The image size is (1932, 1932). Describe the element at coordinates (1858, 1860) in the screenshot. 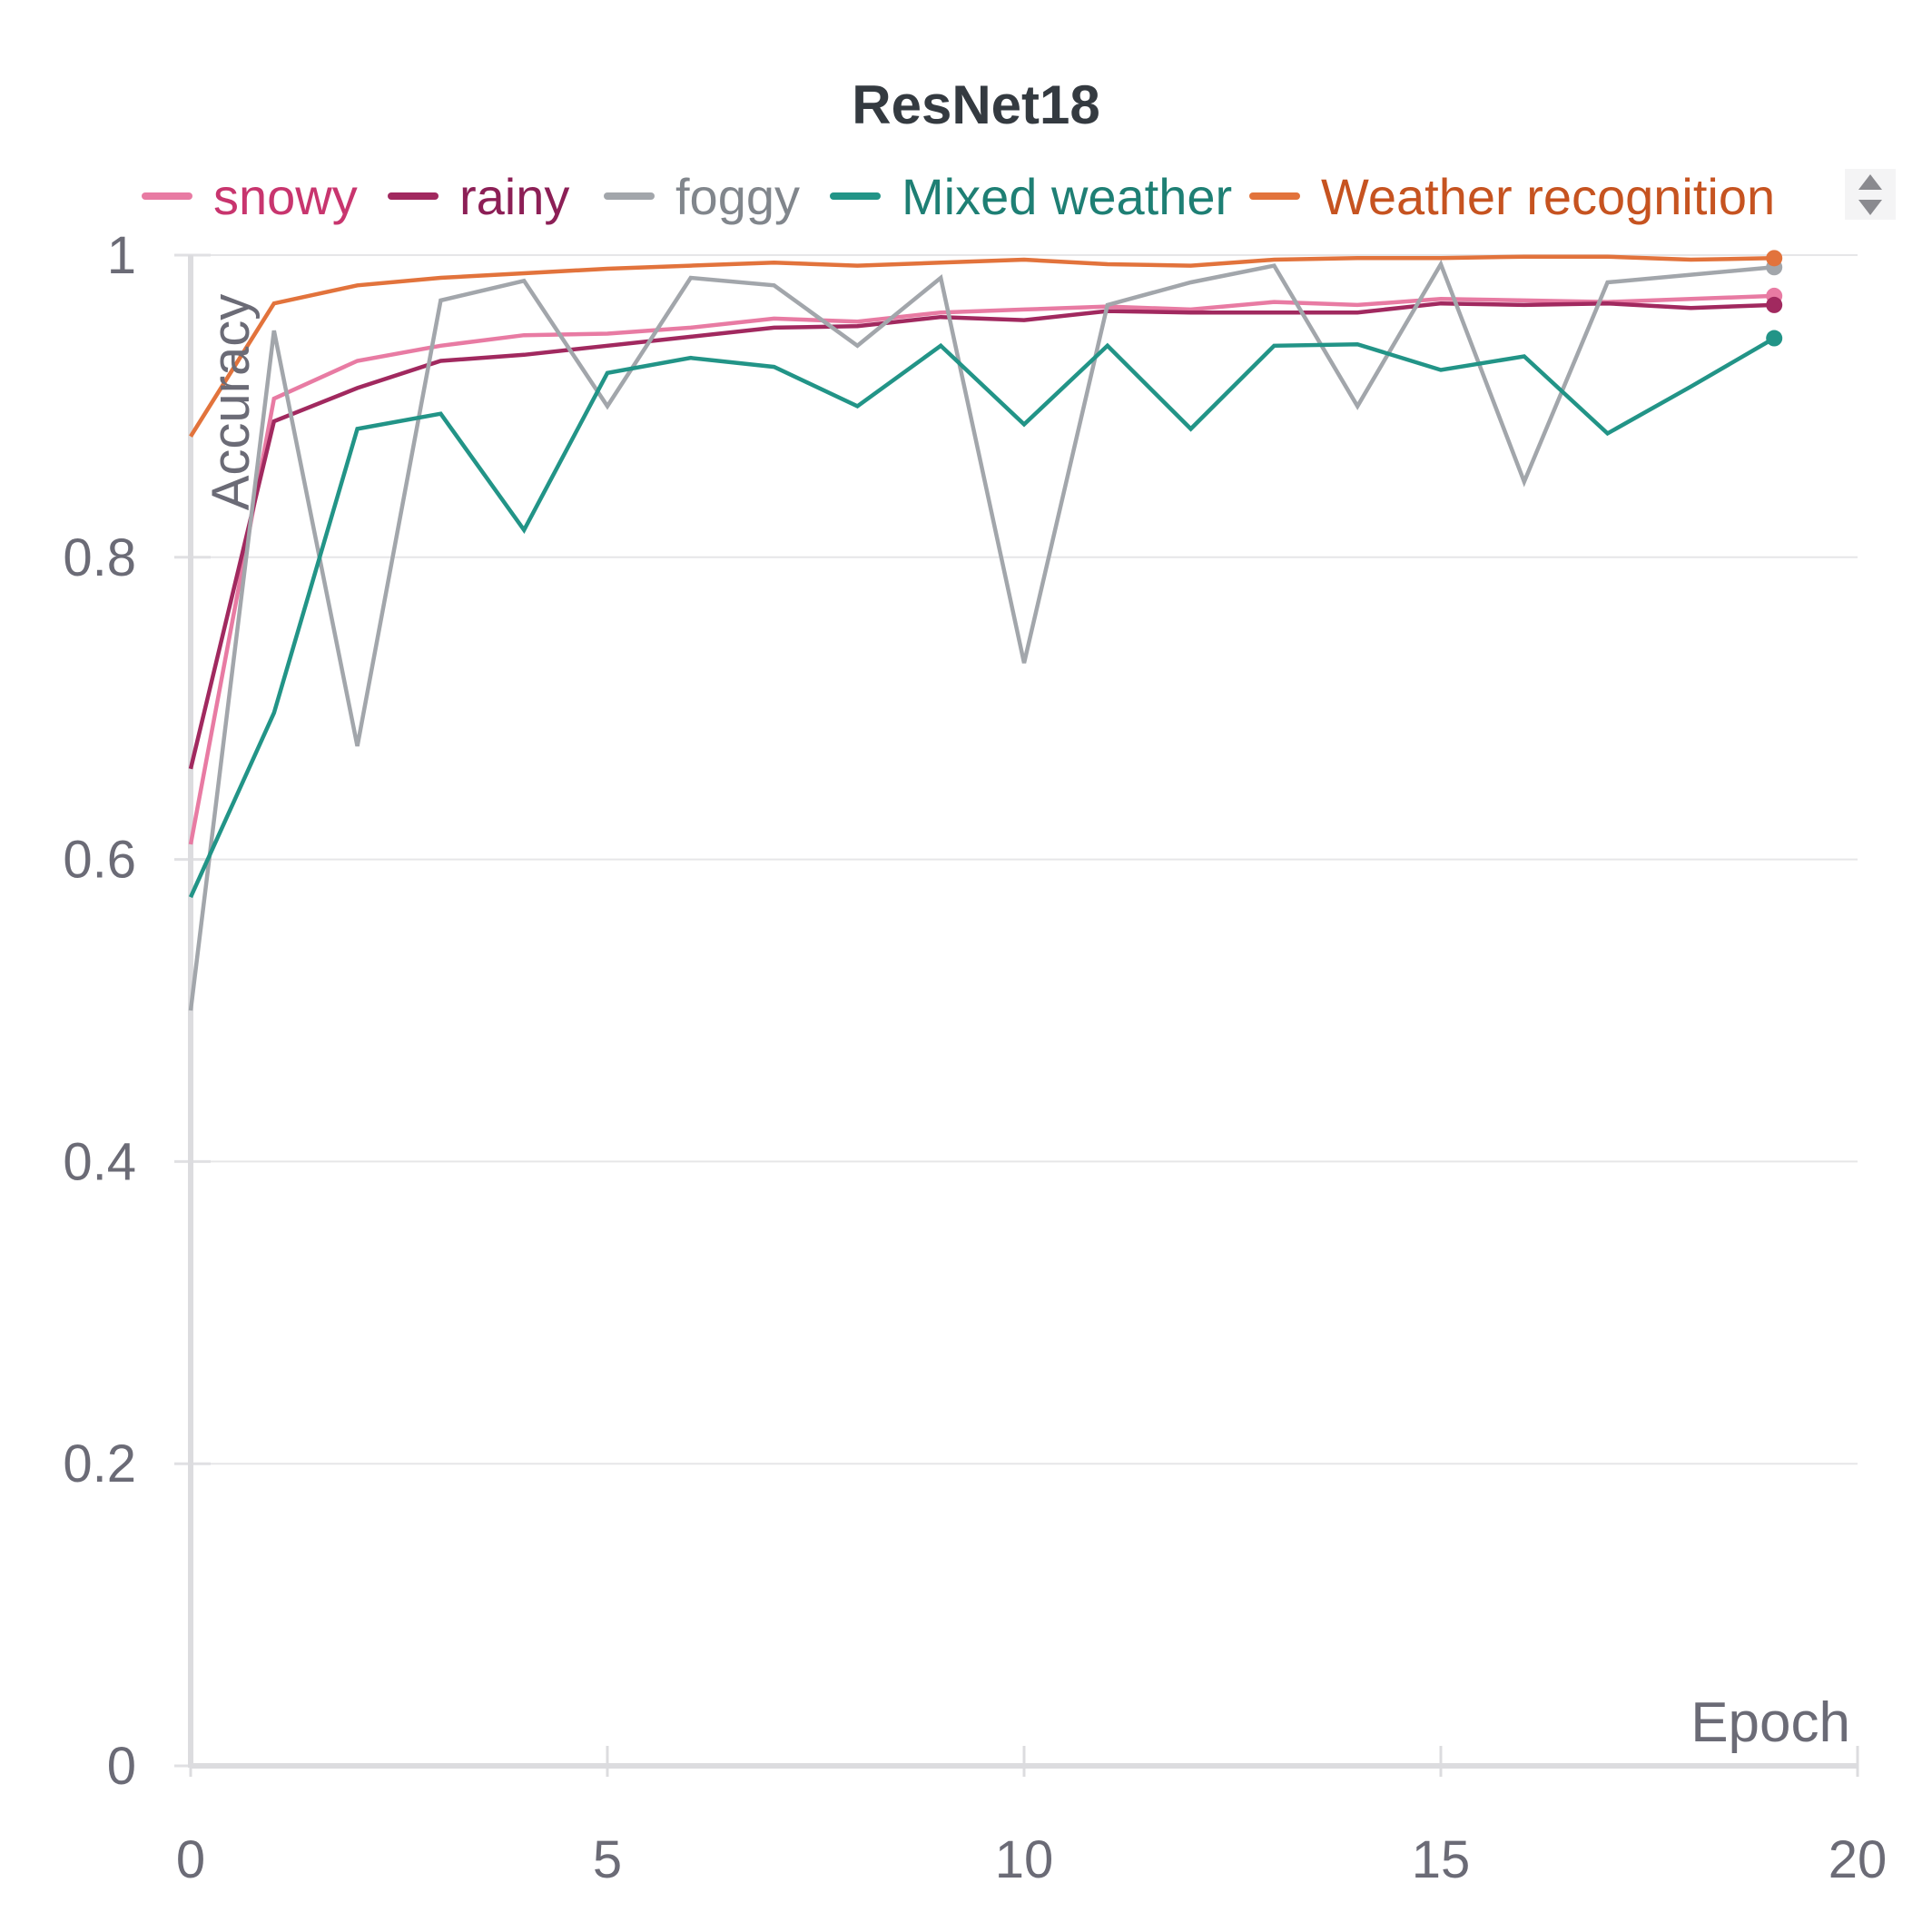

I see `x-tick-label: 20` at that location.